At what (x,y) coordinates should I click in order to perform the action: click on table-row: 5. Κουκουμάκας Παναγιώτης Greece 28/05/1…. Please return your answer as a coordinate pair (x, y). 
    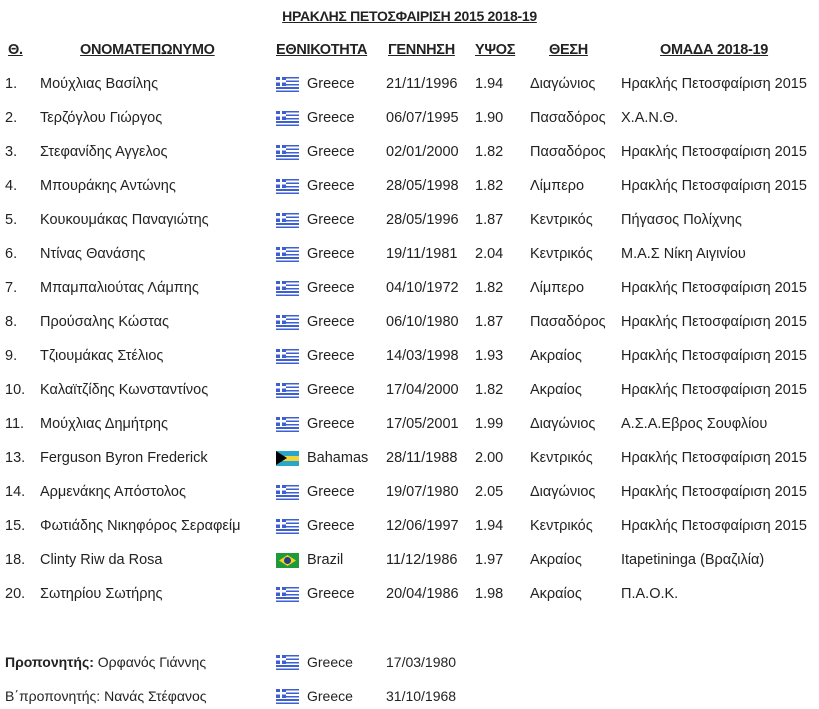
    Looking at the image, I should click on (409, 222).